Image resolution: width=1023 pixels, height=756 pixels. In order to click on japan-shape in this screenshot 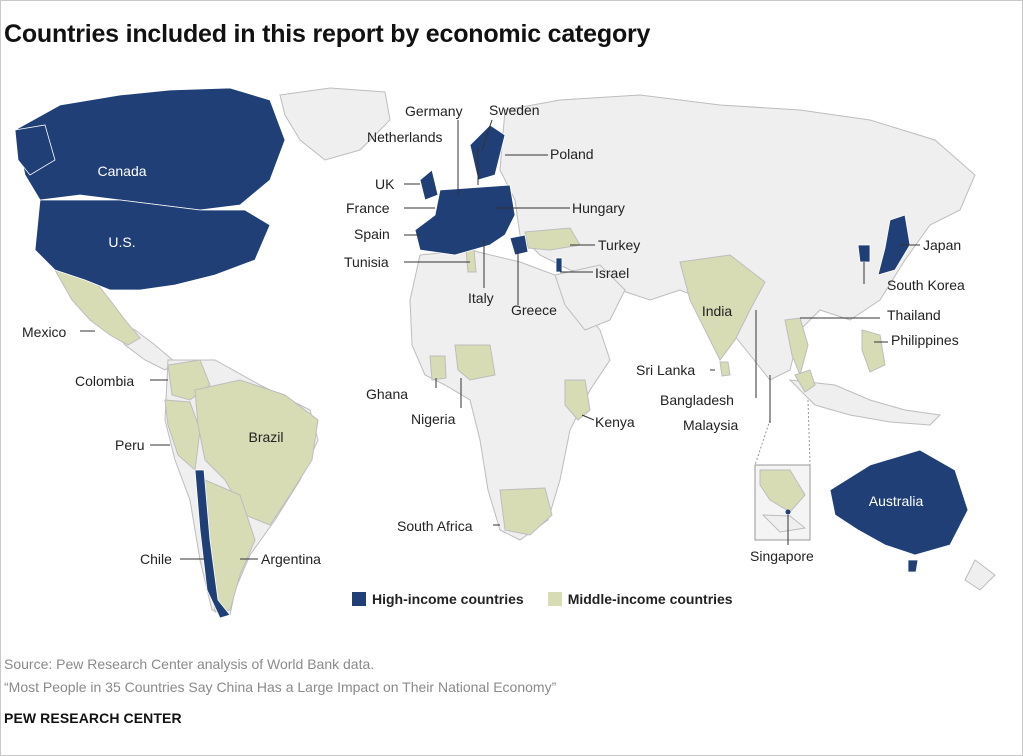, I will do `click(894, 245)`.